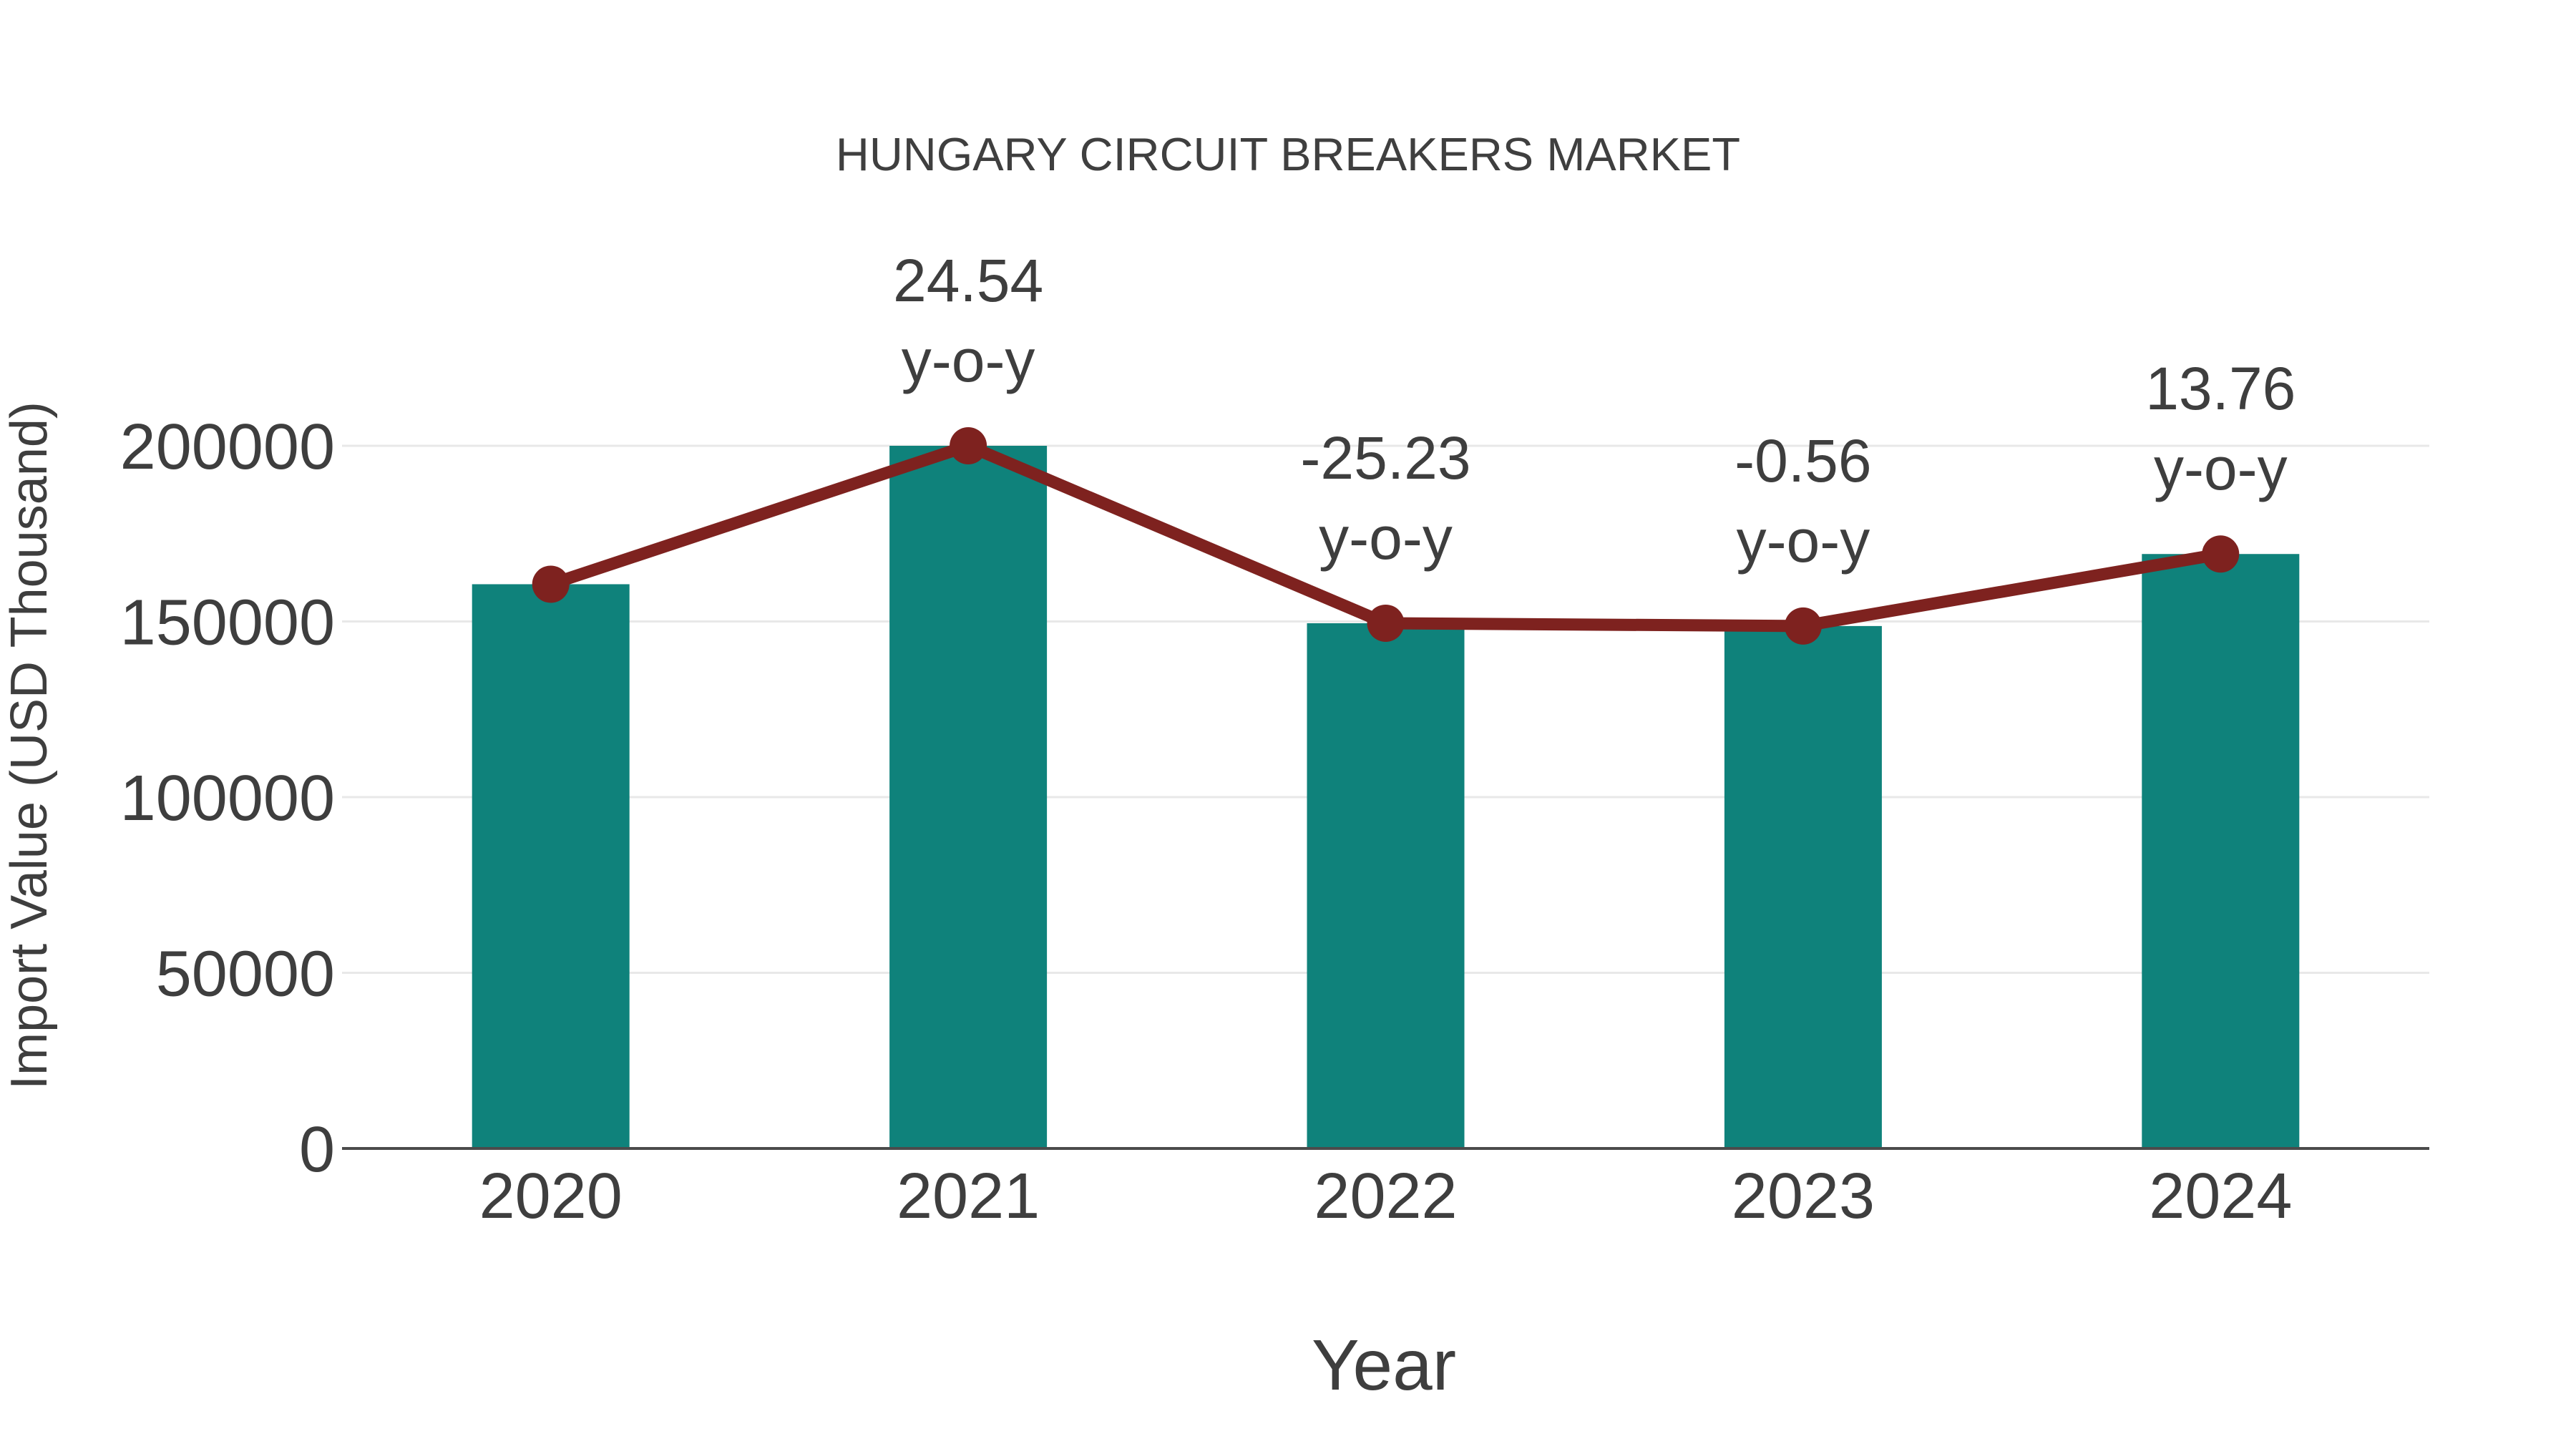  What do you see at coordinates (29, 745) in the screenshot?
I see `y-axis-title: Import Value (USD Thousand)` at bounding box center [29, 745].